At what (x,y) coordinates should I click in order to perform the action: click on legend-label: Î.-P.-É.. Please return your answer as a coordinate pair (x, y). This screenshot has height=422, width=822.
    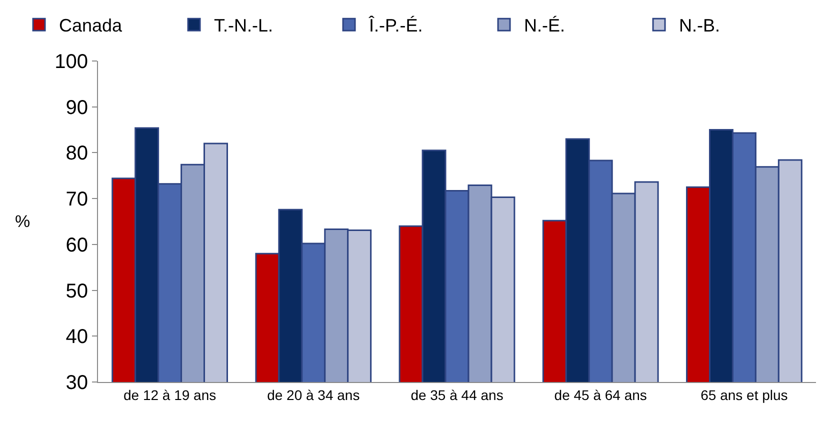
    Looking at the image, I should click on (395, 26).